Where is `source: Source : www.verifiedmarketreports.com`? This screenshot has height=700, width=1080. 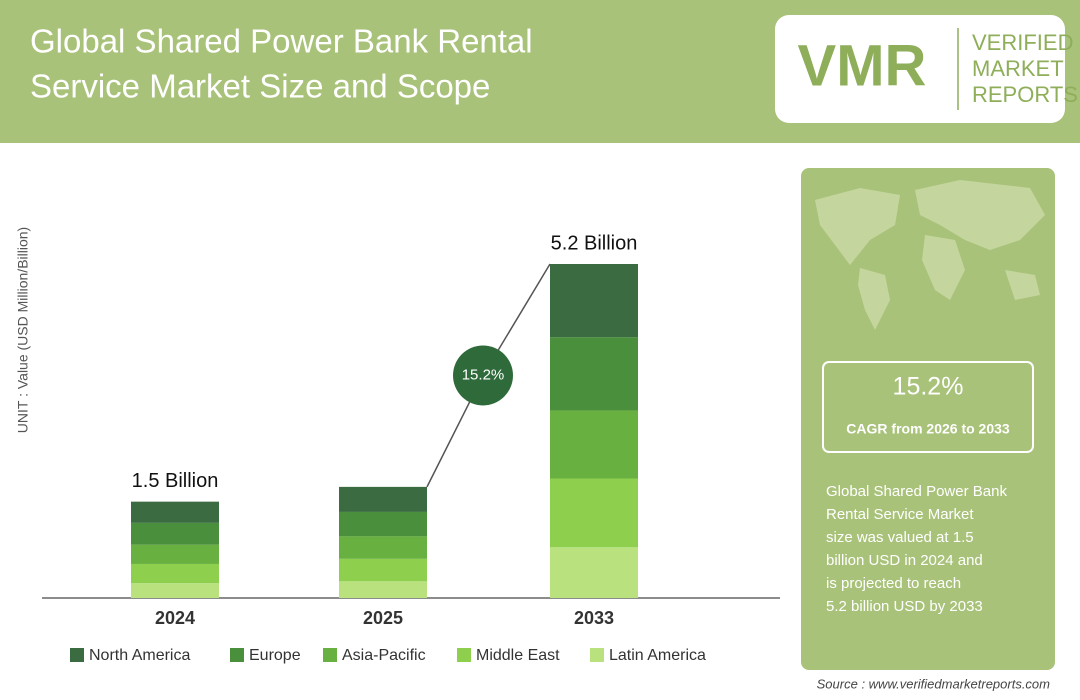 source: Source : www.verifiedmarketreports.com is located at coordinates (934, 683).